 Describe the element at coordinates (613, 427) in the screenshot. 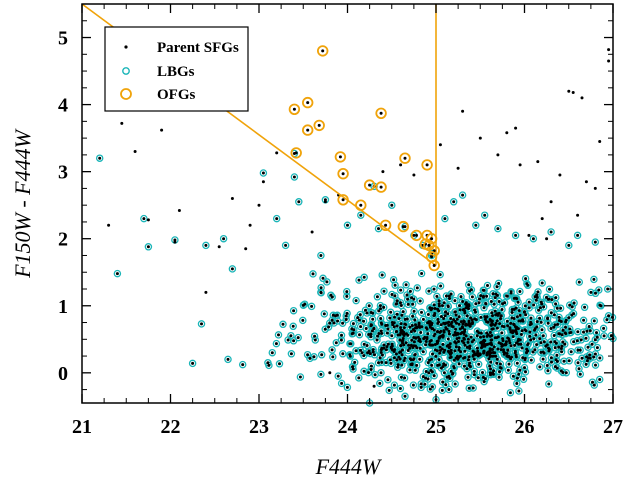

I see `x-tick-label: 27` at that location.